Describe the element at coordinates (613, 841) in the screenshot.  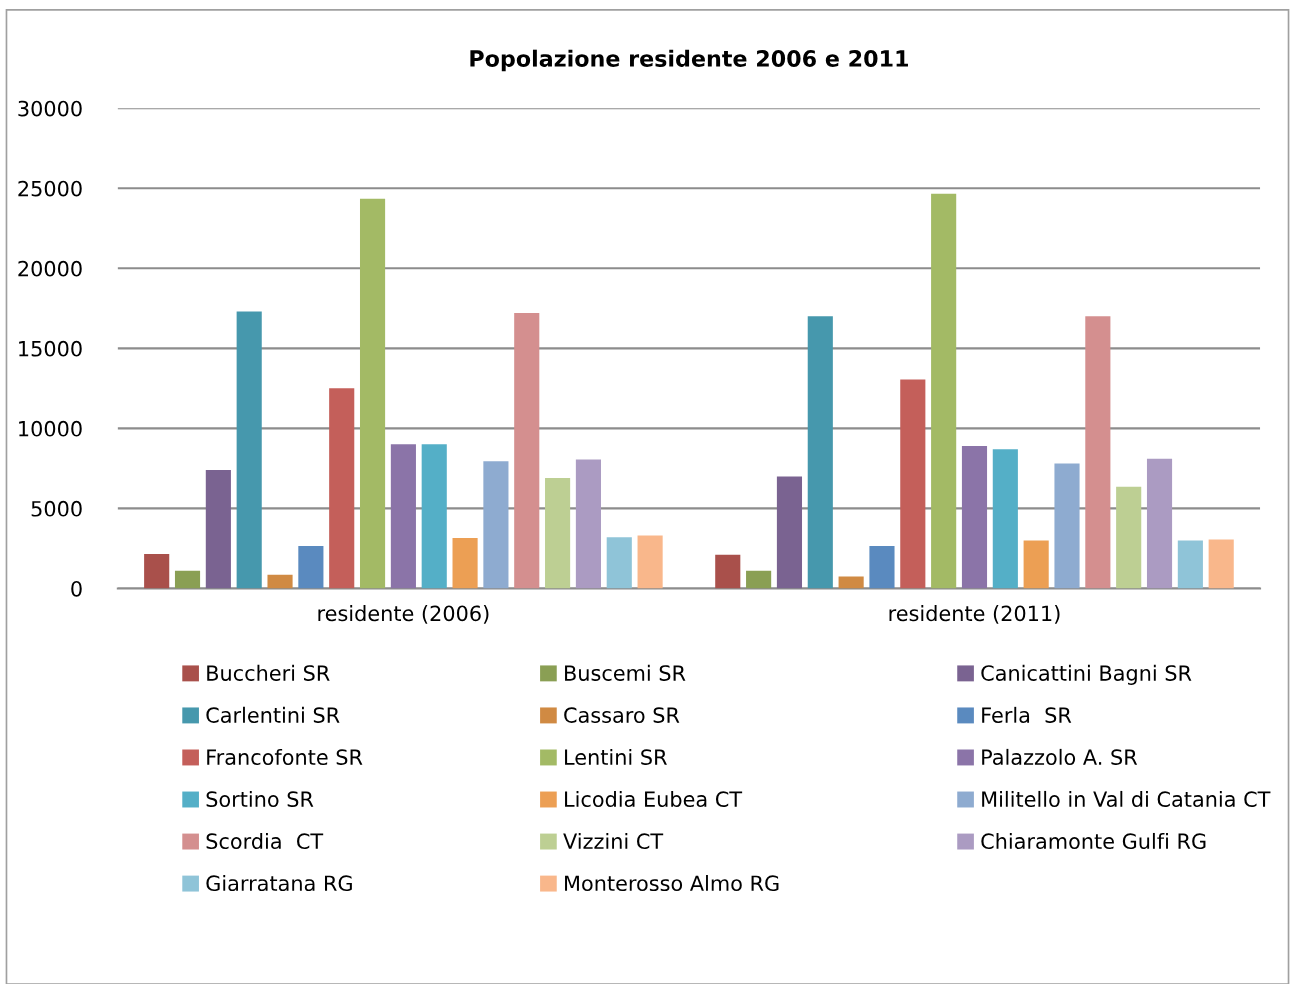
I see `legend-label: Vizzini CT` at that location.